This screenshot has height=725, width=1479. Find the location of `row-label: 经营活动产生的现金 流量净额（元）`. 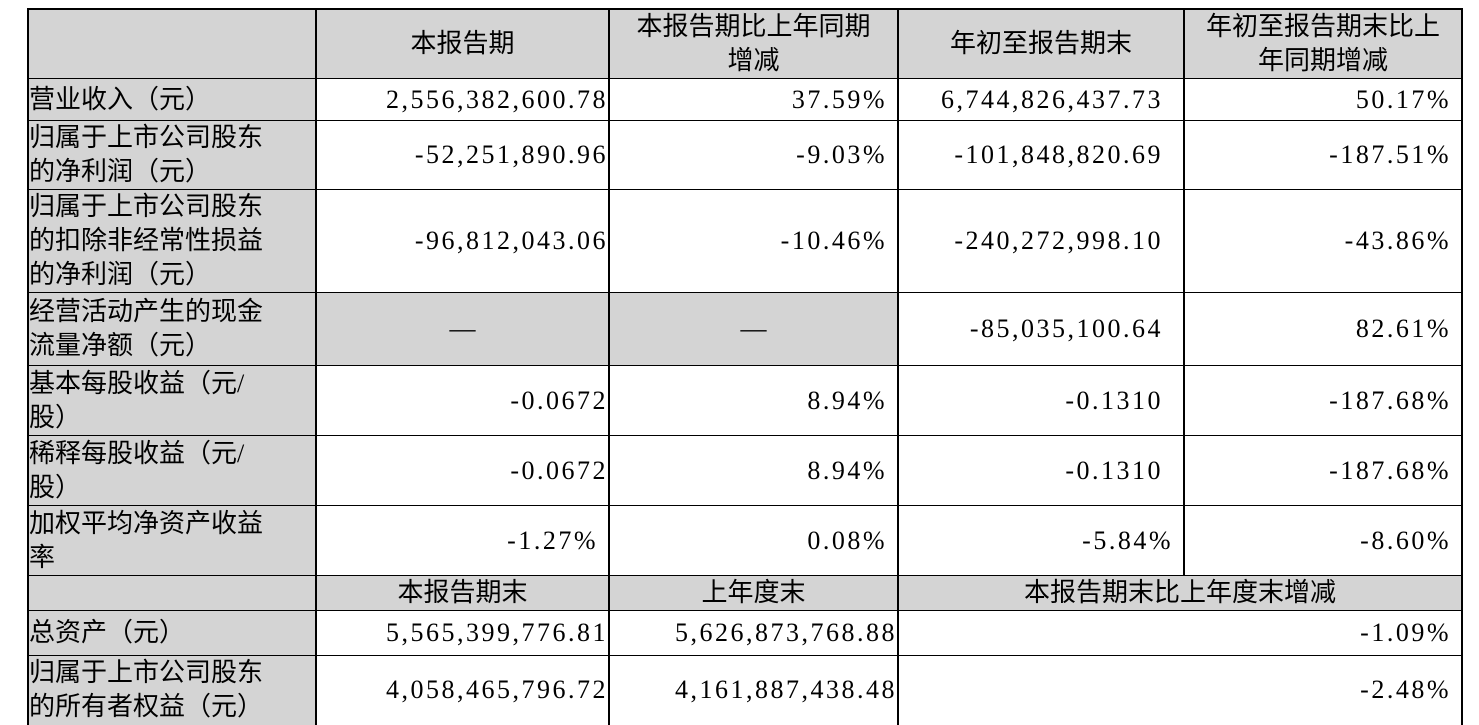

row-label: 经营活动产生的现金 流量净额（元） is located at coordinates (172, 329).